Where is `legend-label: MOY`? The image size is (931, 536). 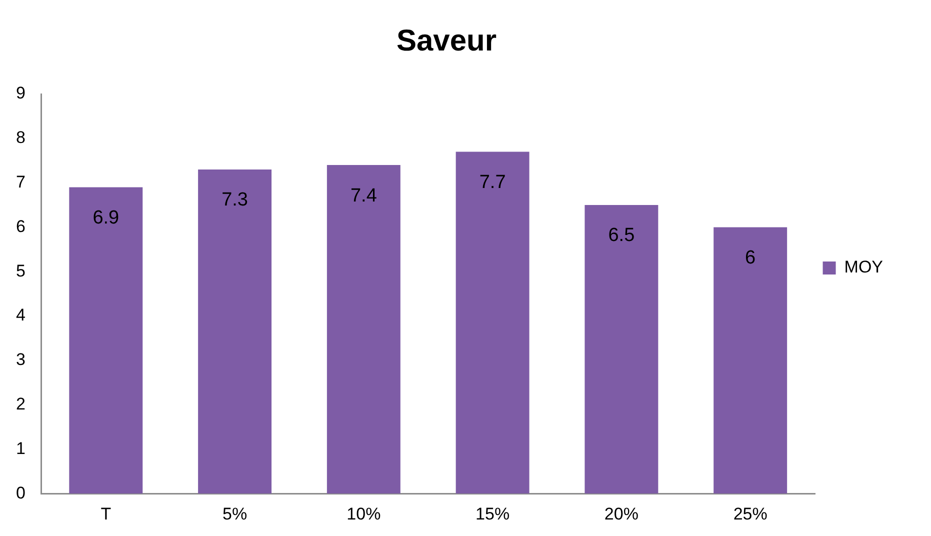
legend-label: MOY is located at coordinates (864, 267).